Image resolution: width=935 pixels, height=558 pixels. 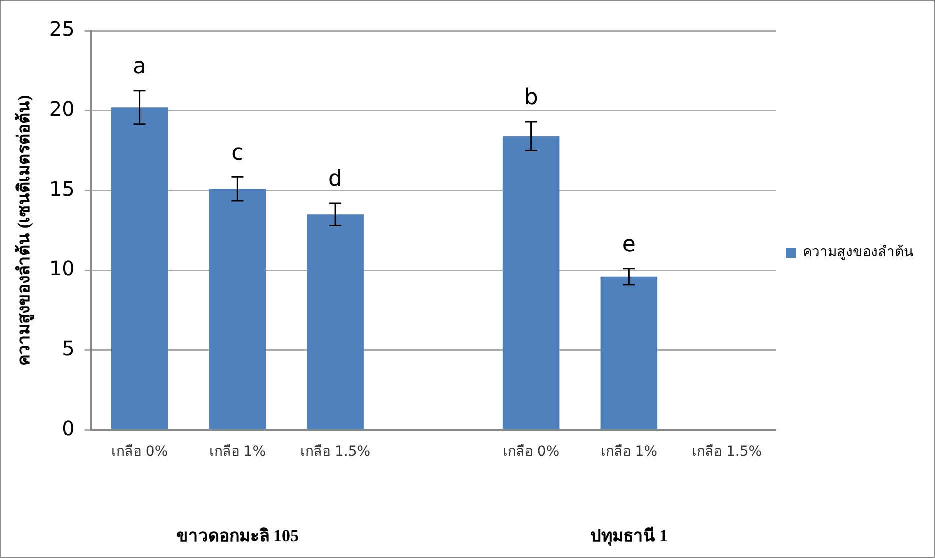 I want to click on y-tick-label: 25, so click(x=62, y=29).